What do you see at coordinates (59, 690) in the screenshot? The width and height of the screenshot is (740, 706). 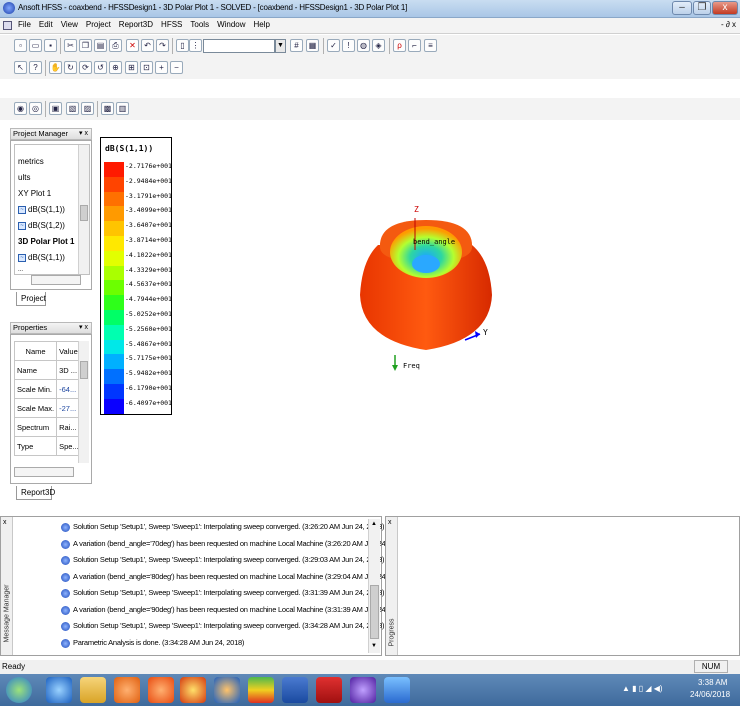 I see `internet-explorer-icon` at bounding box center [59, 690].